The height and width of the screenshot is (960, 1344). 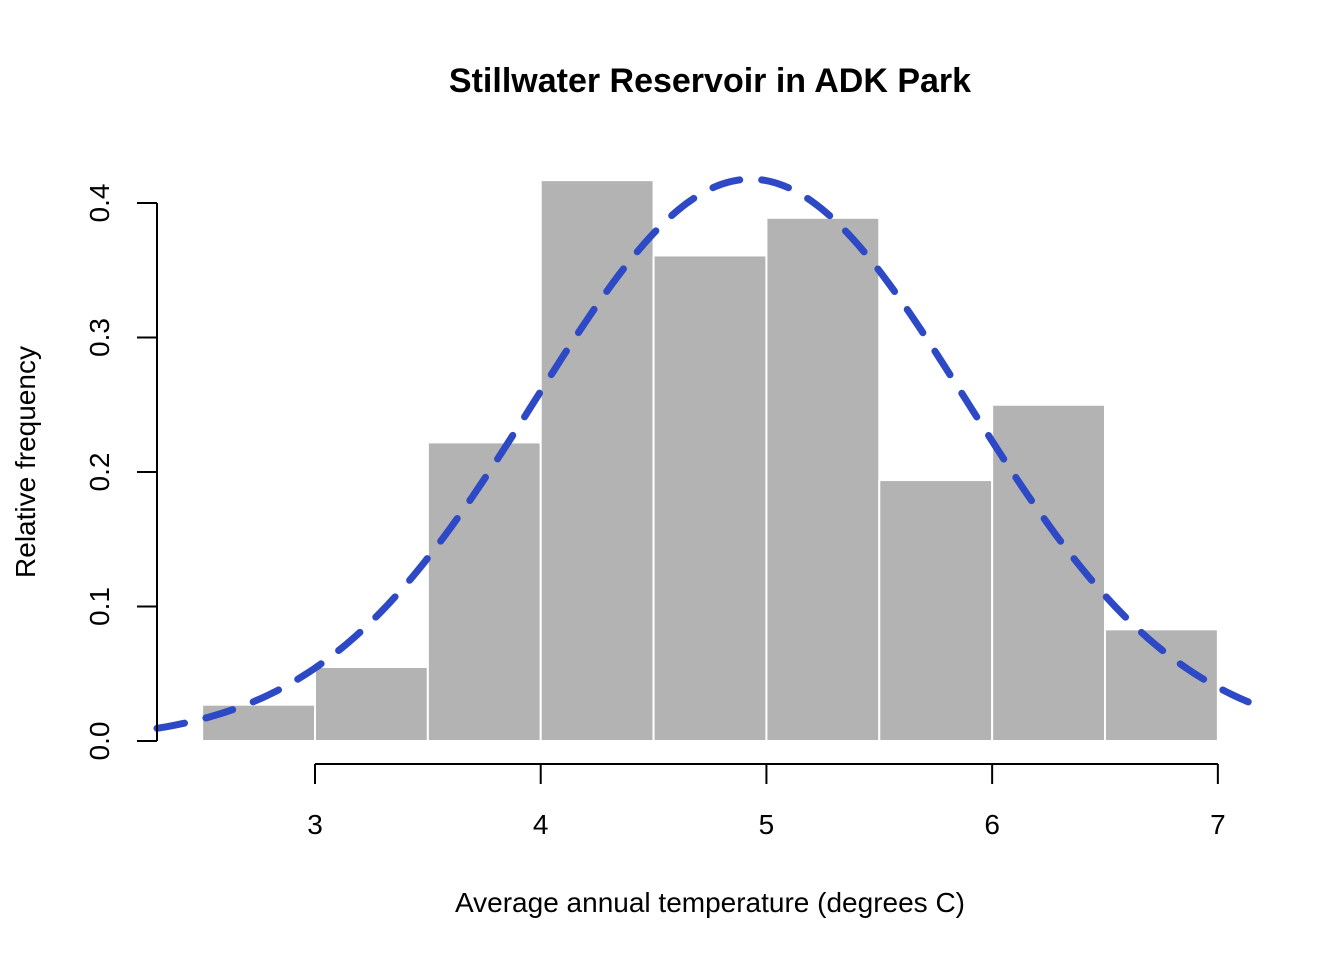 I want to click on y-tick-label: 0.1, so click(x=99, y=606).